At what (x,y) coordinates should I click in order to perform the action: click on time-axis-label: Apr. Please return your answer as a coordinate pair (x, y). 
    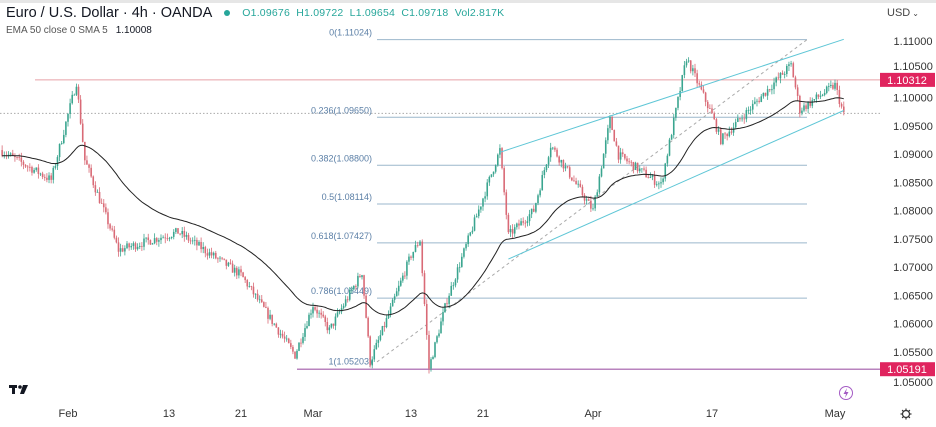
    Looking at the image, I should click on (592, 414).